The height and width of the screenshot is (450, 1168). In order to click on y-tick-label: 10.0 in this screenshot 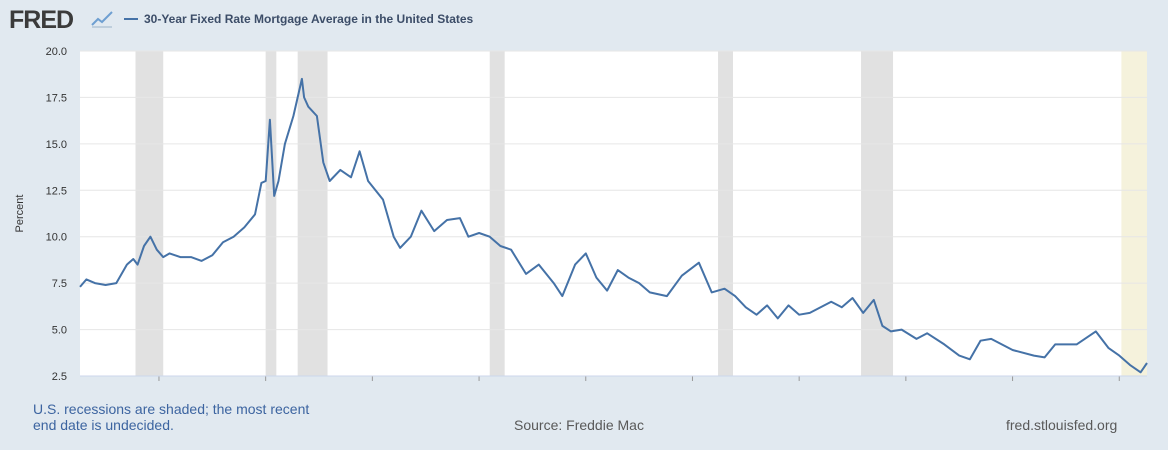, I will do `click(56, 238)`.